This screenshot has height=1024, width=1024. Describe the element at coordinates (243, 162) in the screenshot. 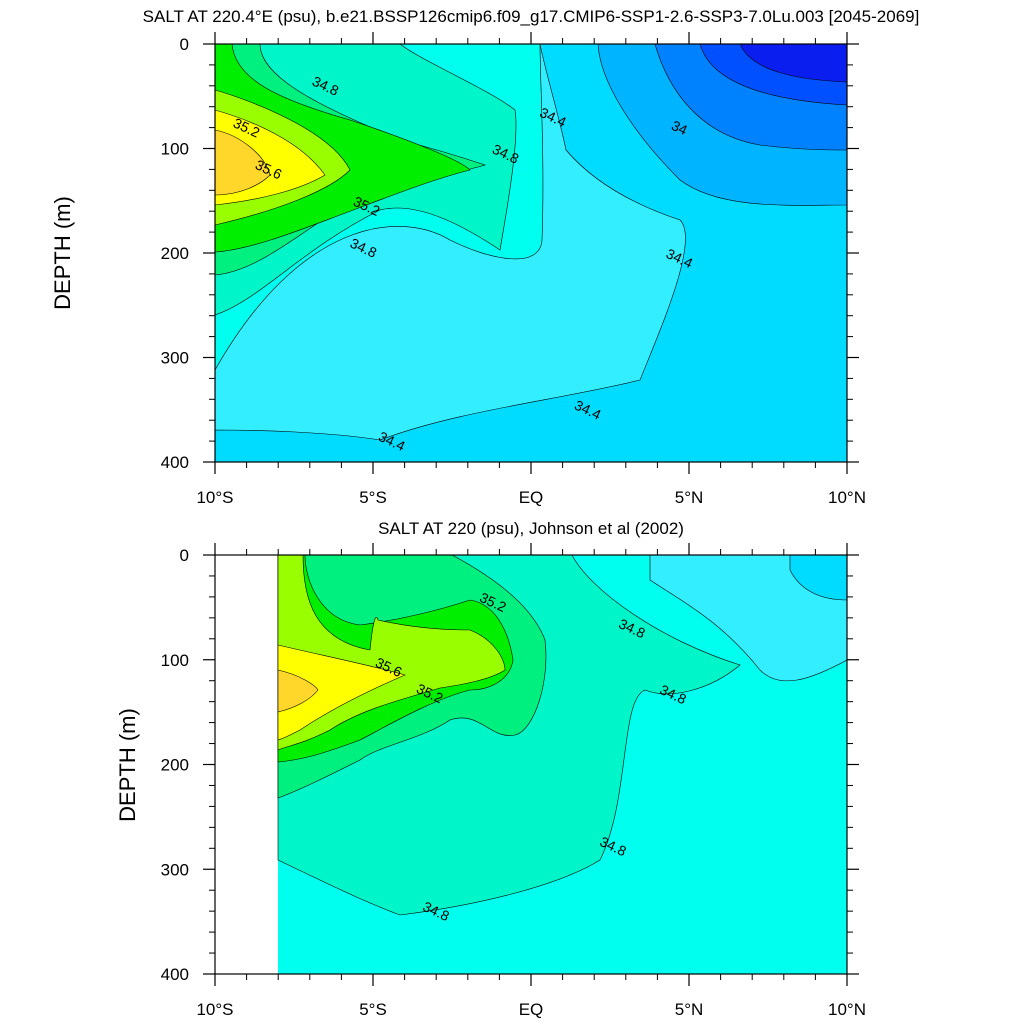

I see `p1-fill-35.8` at that location.